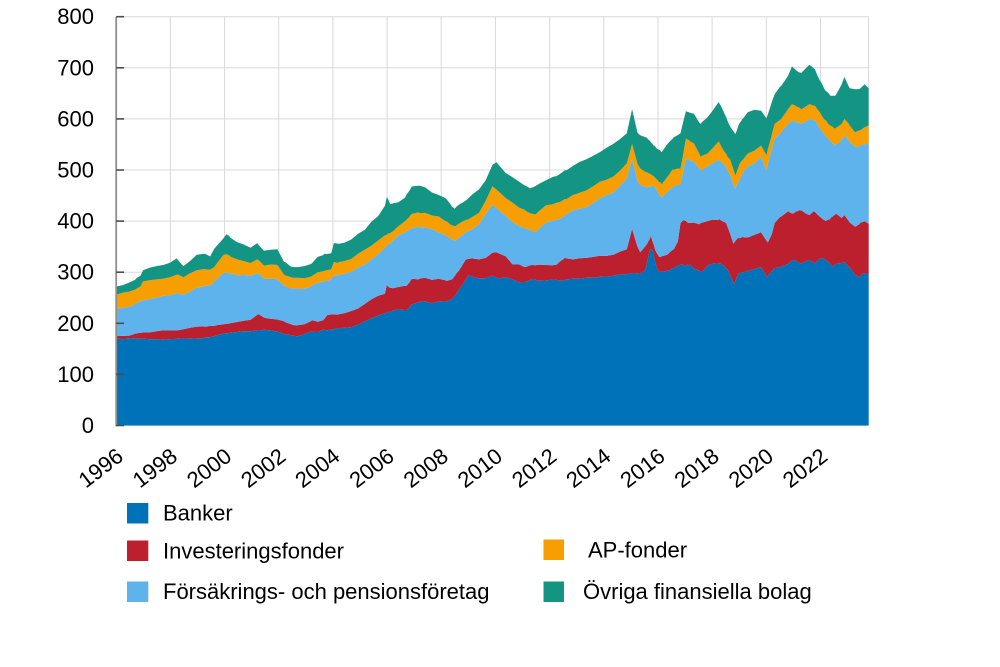 This screenshot has width=1000, height=667. Describe the element at coordinates (75, 16) in the screenshot. I see `svg-text: 800` at that location.